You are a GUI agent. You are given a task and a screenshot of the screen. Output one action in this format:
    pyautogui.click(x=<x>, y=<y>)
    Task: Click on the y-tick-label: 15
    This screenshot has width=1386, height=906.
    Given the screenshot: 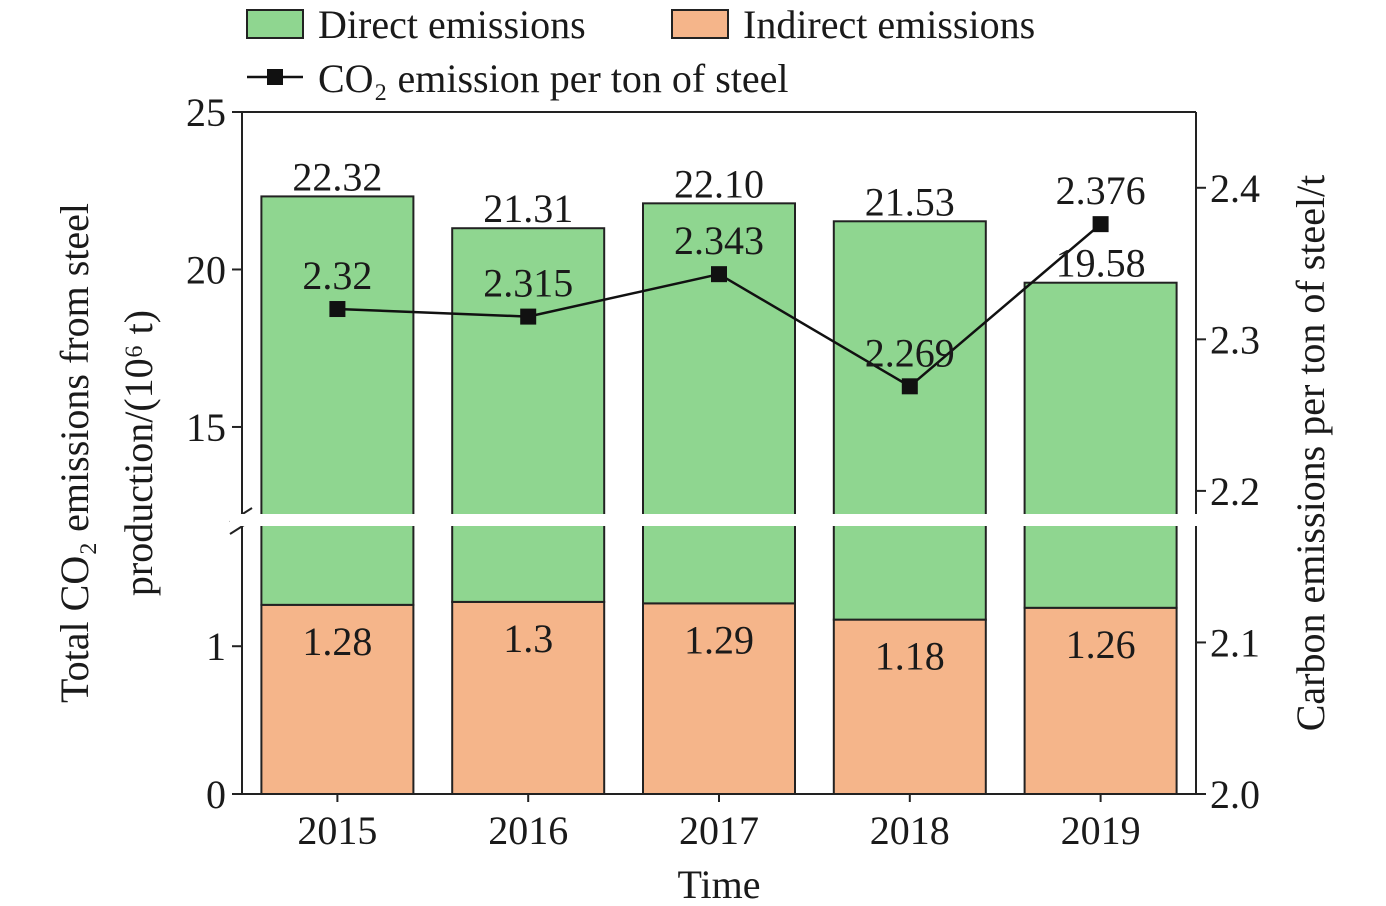 What is the action you would take?
    pyautogui.click(x=206, y=427)
    